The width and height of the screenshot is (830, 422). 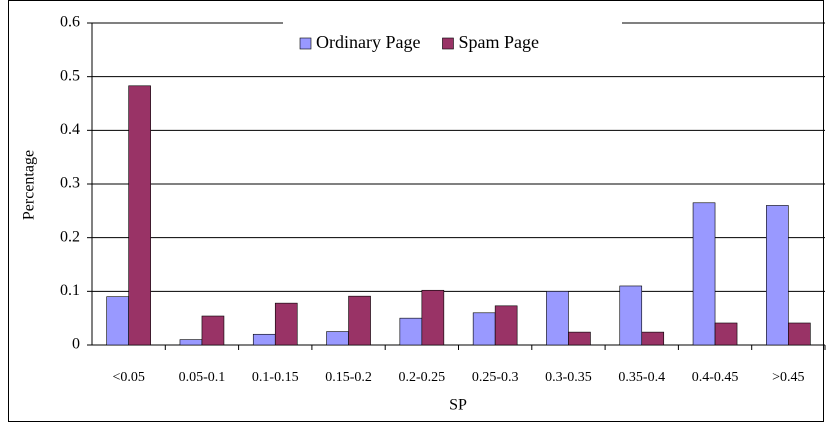 I want to click on x-tick-label: 0.3-0.35, so click(x=568, y=377).